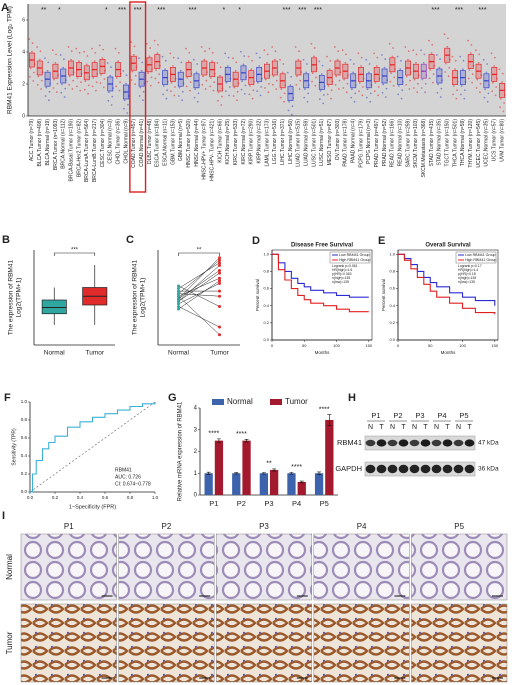 The height and width of the screenshot is (685, 512). I want to click on x-tick-label: CHOL.Tumor (n=36), so click(118, 142).